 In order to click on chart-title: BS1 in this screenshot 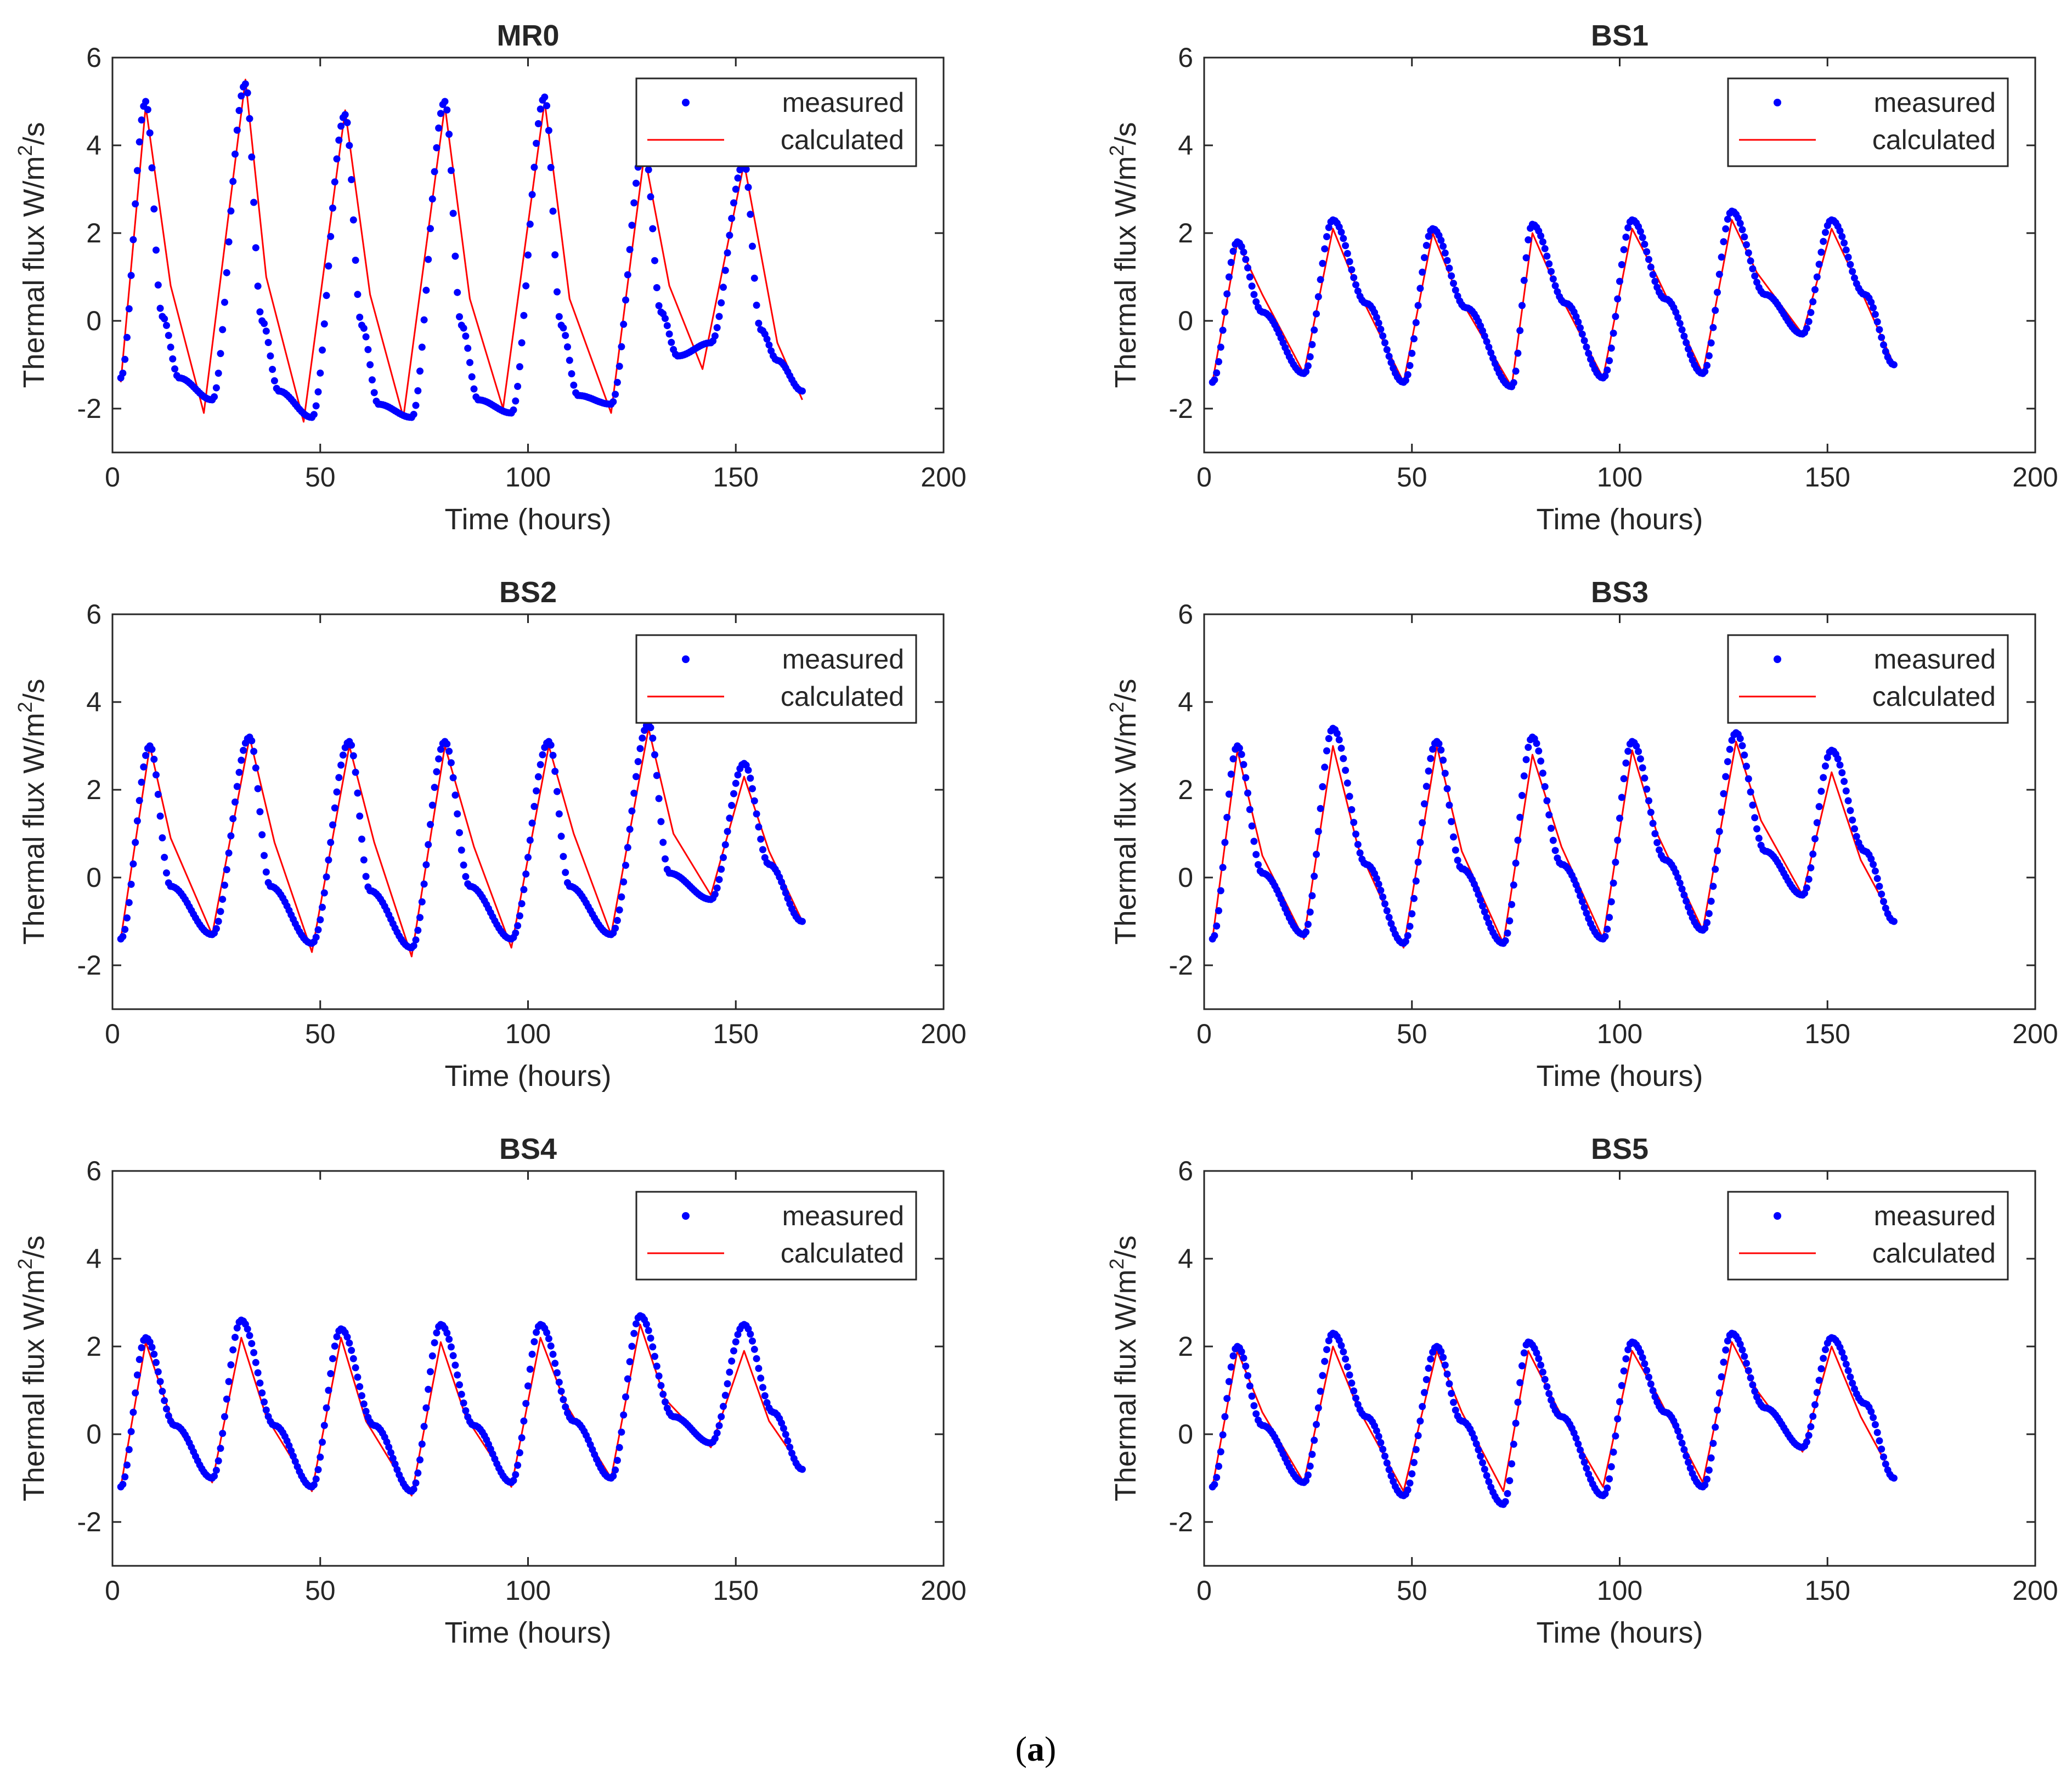, I will do `click(1619, 36)`.